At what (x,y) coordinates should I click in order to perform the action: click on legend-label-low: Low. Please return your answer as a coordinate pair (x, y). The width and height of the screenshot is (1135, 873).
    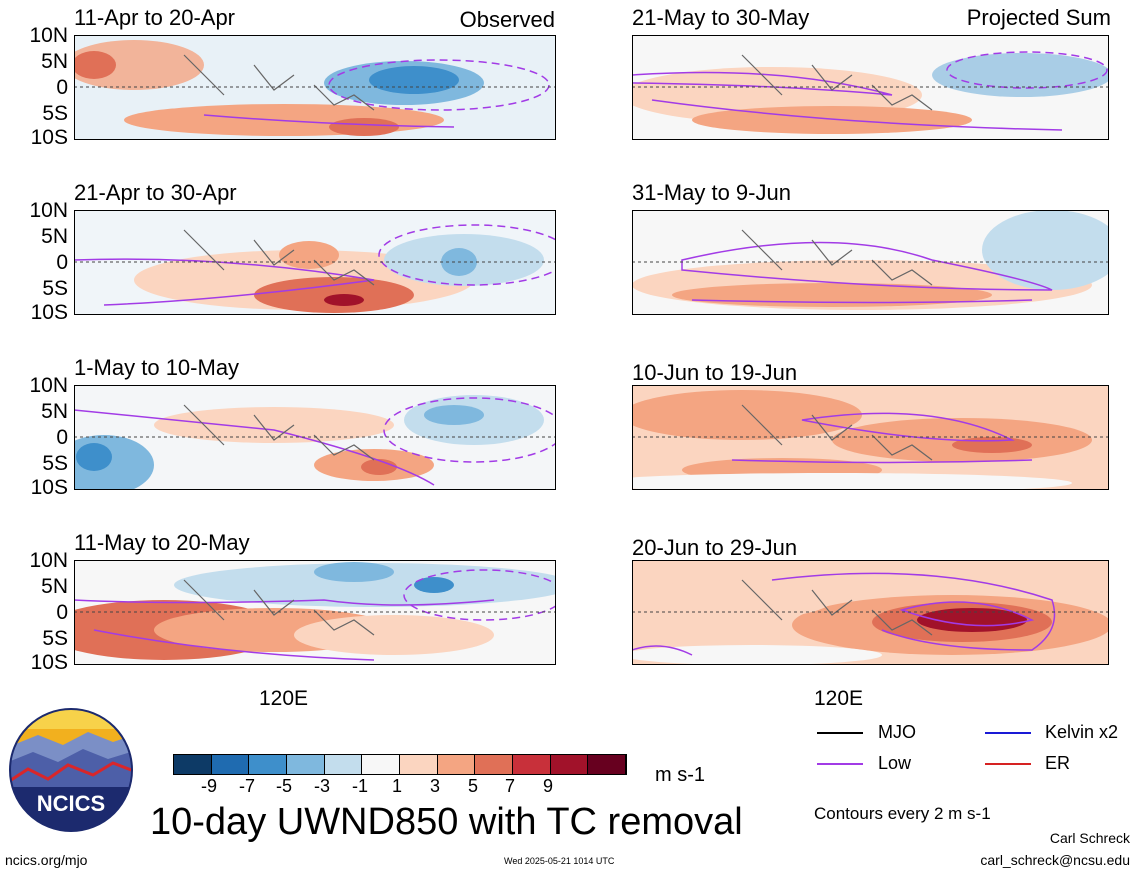
    Looking at the image, I should click on (895, 763).